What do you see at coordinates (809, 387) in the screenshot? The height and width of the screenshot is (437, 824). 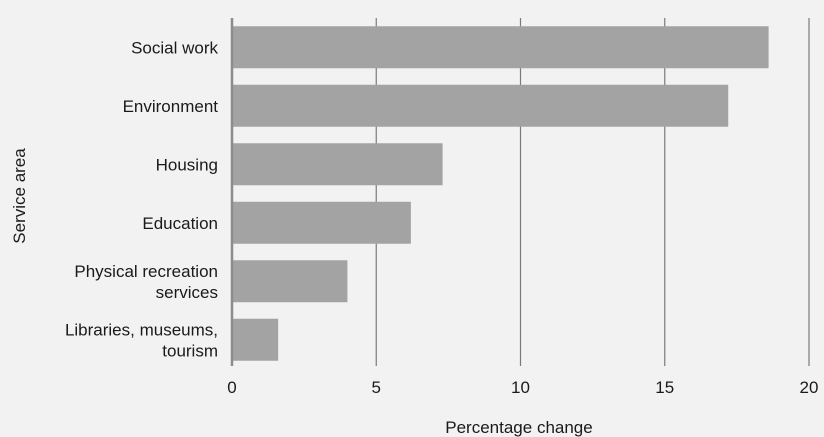 I see `x-tick-label-20: 20` at bounding box center [809, 387].